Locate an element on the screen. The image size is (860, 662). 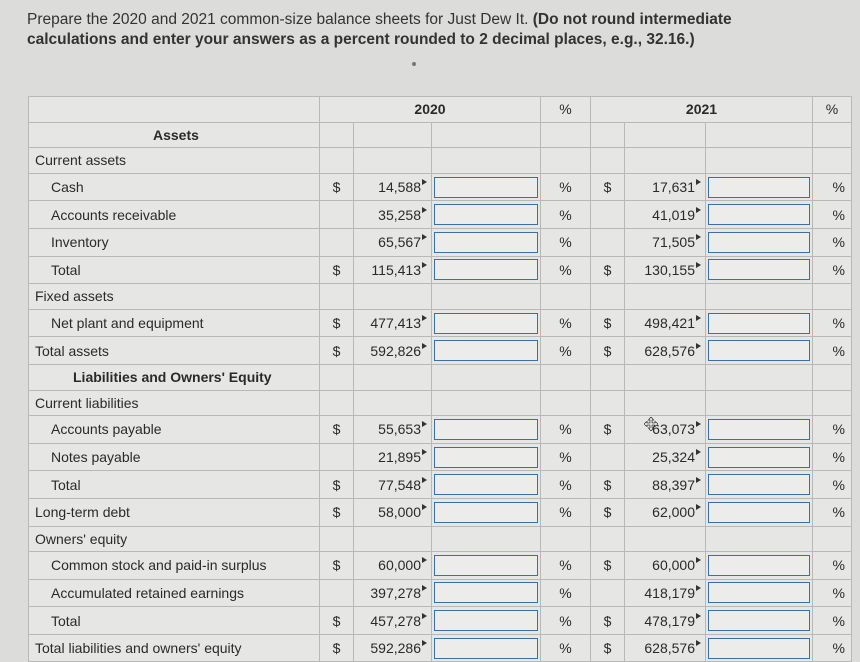
value-2021-text: 17,631 is located at coordinates (673, 187).